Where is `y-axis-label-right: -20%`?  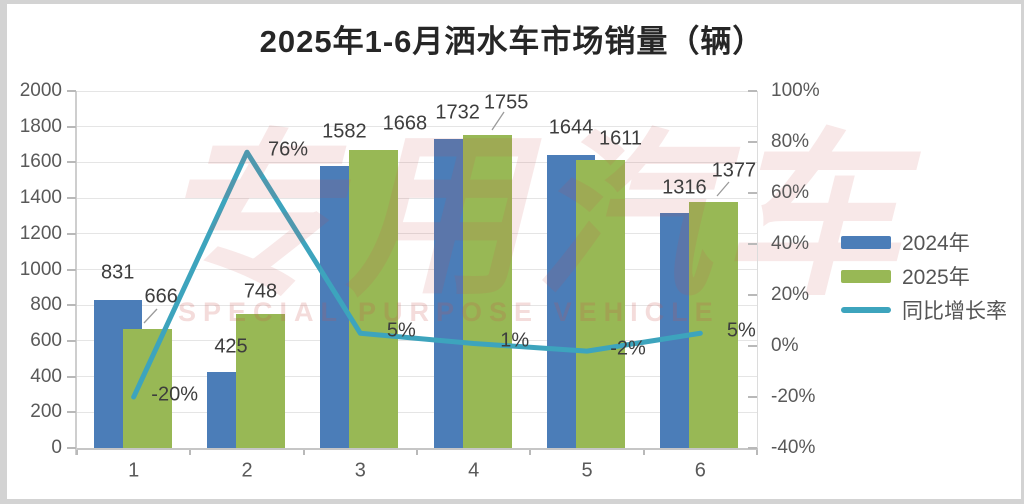 y-axis-label-right: -20% is located at coordinates (793, 396).